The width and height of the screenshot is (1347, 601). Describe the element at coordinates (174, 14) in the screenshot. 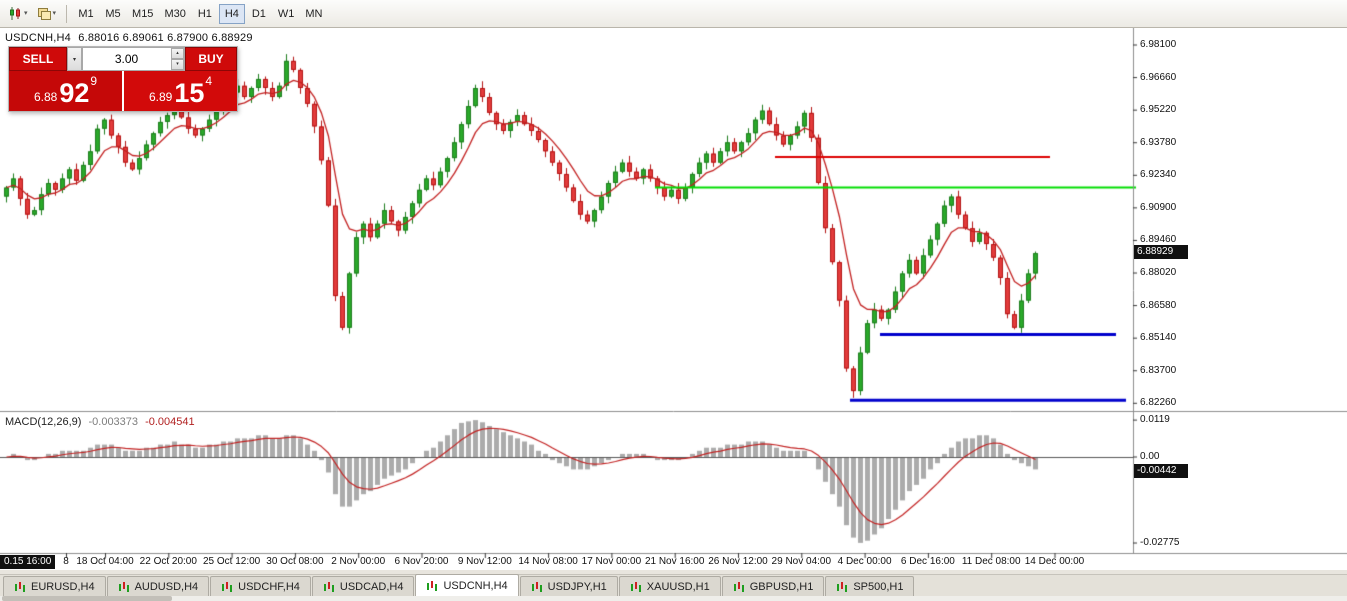

I see `timeframe-button-m30: M30` at that location.